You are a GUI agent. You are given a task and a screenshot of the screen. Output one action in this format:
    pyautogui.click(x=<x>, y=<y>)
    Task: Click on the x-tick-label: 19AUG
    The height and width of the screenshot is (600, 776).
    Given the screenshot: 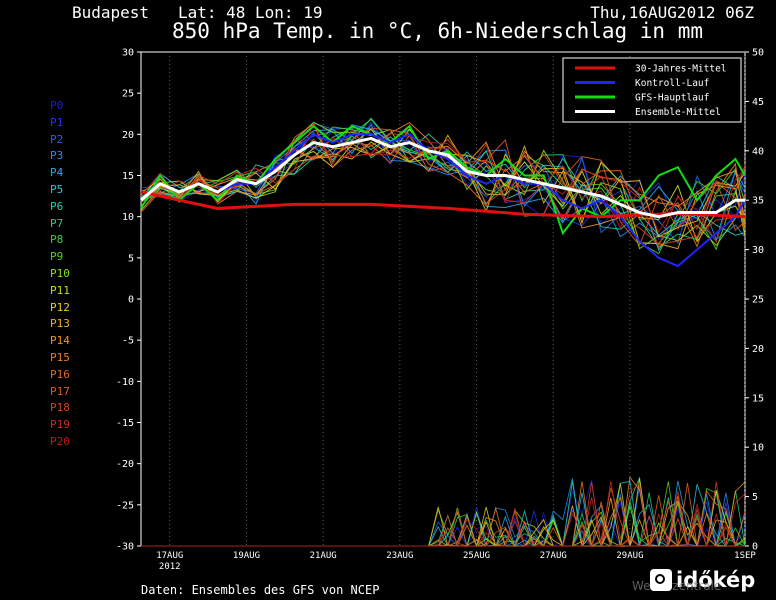 What is the action you would take?
    pyautogui.click(x=246, y=556)
    